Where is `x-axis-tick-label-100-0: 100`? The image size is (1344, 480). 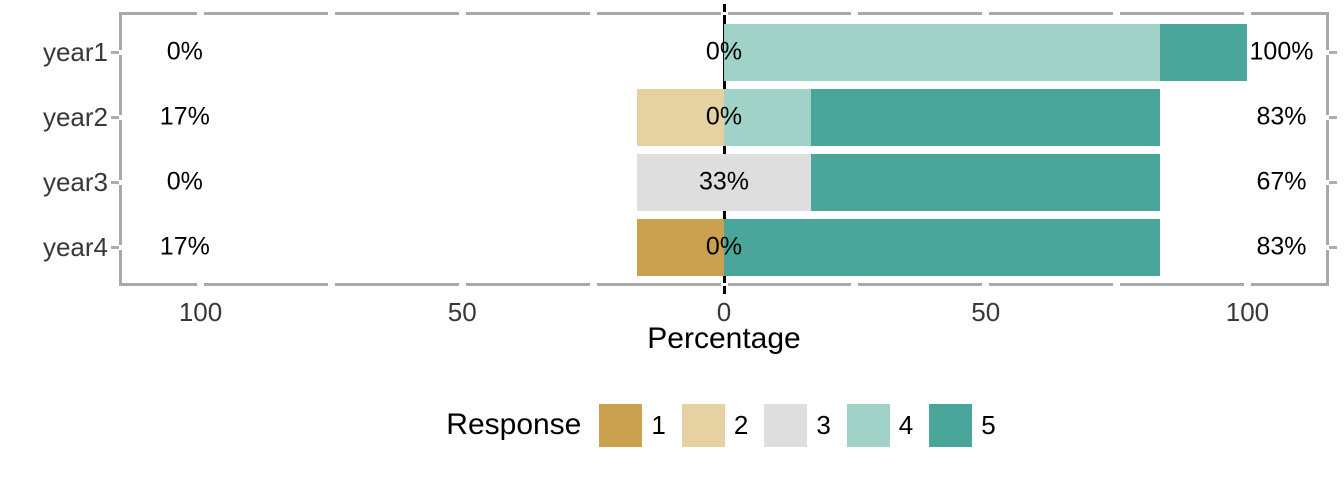 x-axis-tick-label-100-0: 100 is located at coordinates (200, 312).